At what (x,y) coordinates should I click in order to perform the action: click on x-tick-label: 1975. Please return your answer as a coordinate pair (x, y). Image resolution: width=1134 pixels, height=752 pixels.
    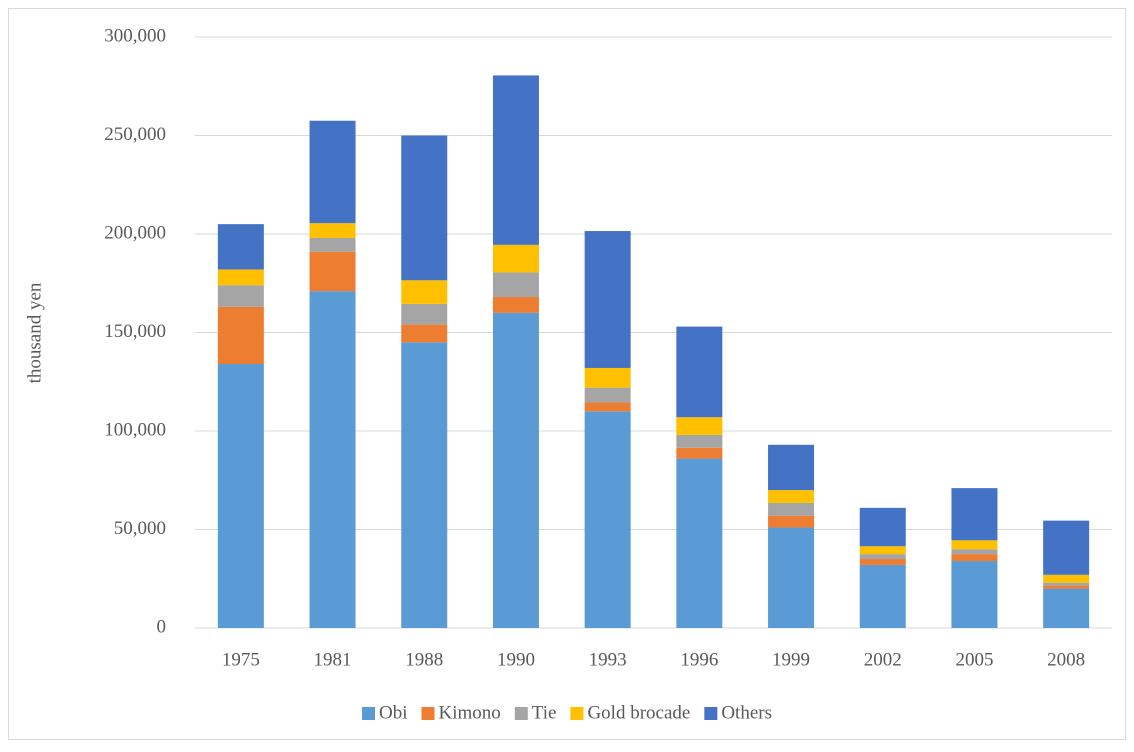
    Looking at the image, I should click on (241, 659).